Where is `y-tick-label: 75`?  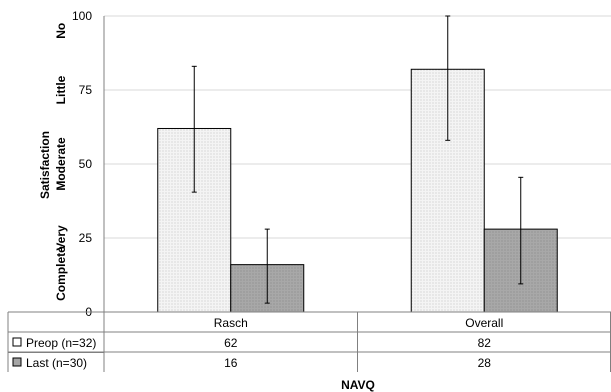
y-tick-label: 75 is located at coordinates (86, 90).